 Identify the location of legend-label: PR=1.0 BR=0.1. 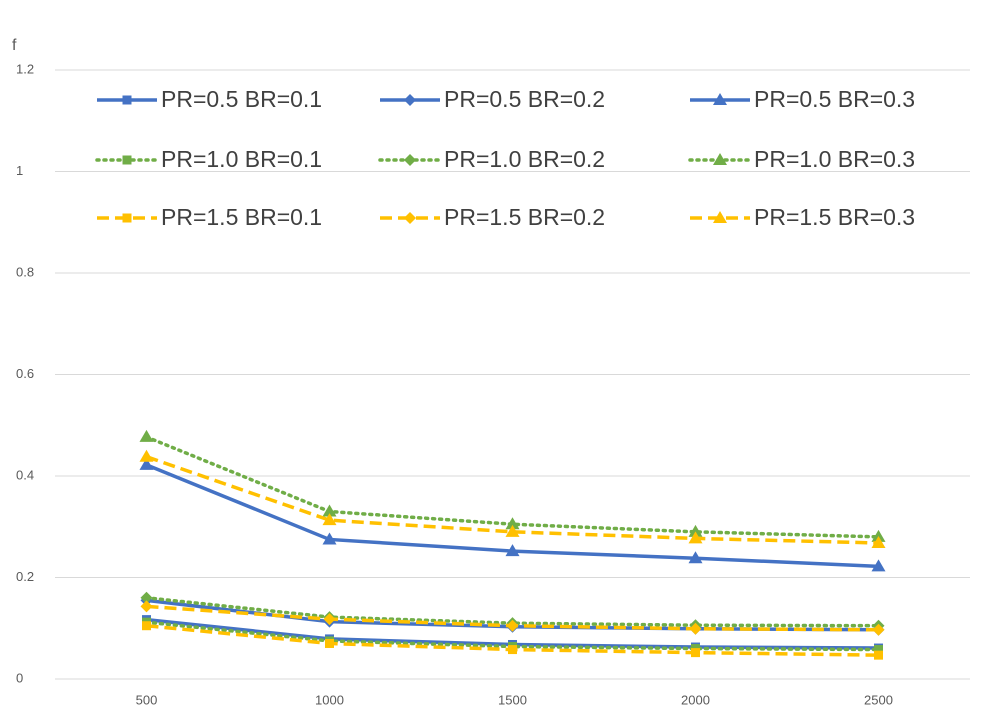
(241, 159).